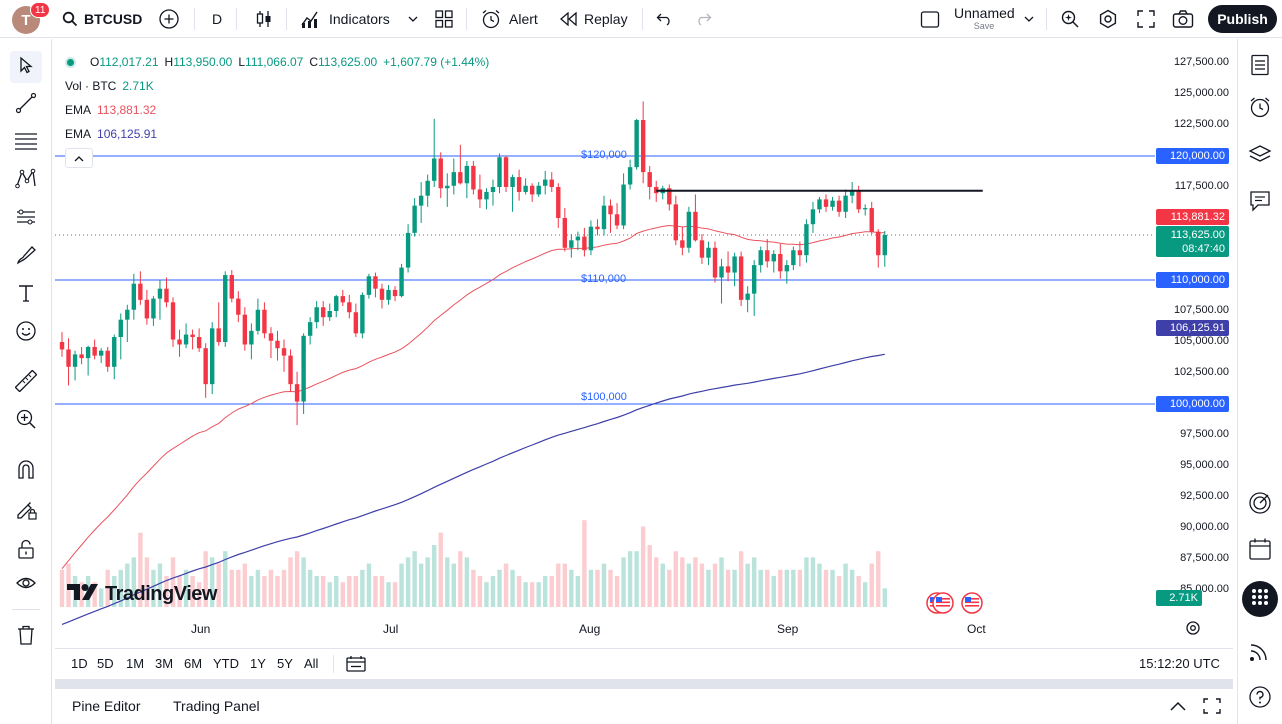 This screenshot has width=1282, height=724. What do you see at coordinates (164, 663) in the screenshot?
I see `range-3m: 3M` at bounding box center [164, 663].